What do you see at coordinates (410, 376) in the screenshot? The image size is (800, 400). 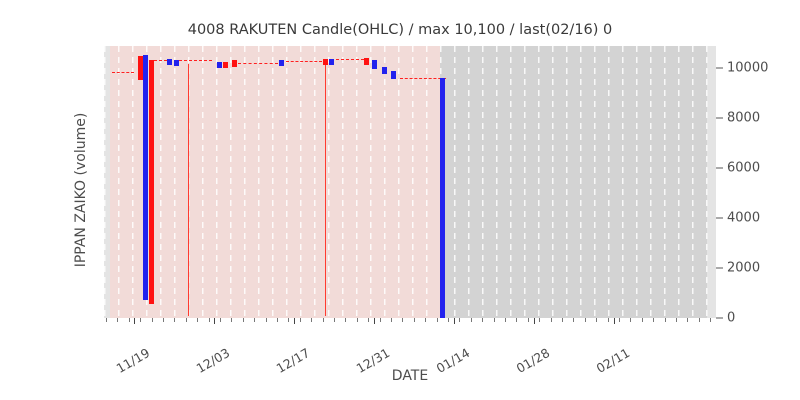 I see `x-axis-title: DATE` at bounding box center [410, 376].